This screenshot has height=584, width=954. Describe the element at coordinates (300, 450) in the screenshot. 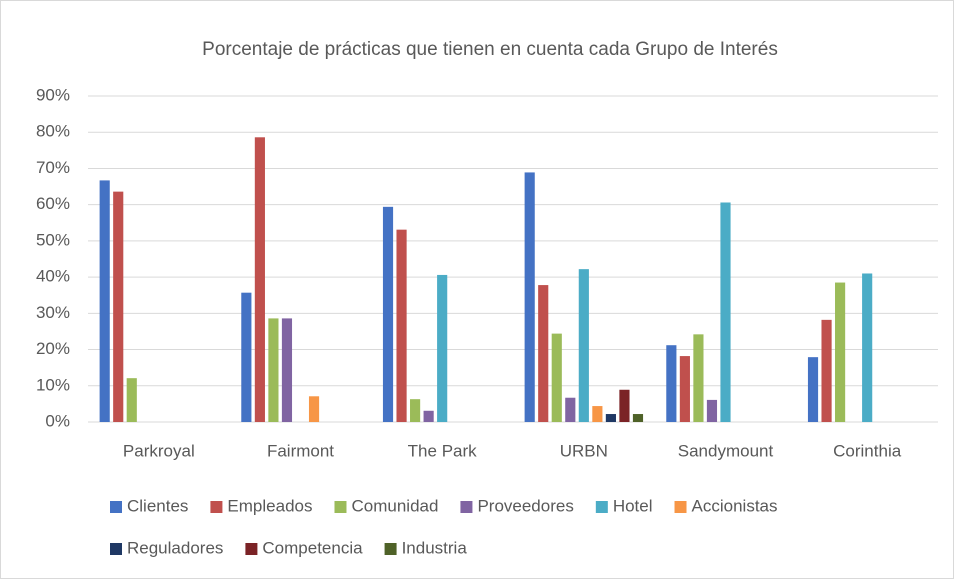

I see `x-tick-label: Fairmont` at that location.